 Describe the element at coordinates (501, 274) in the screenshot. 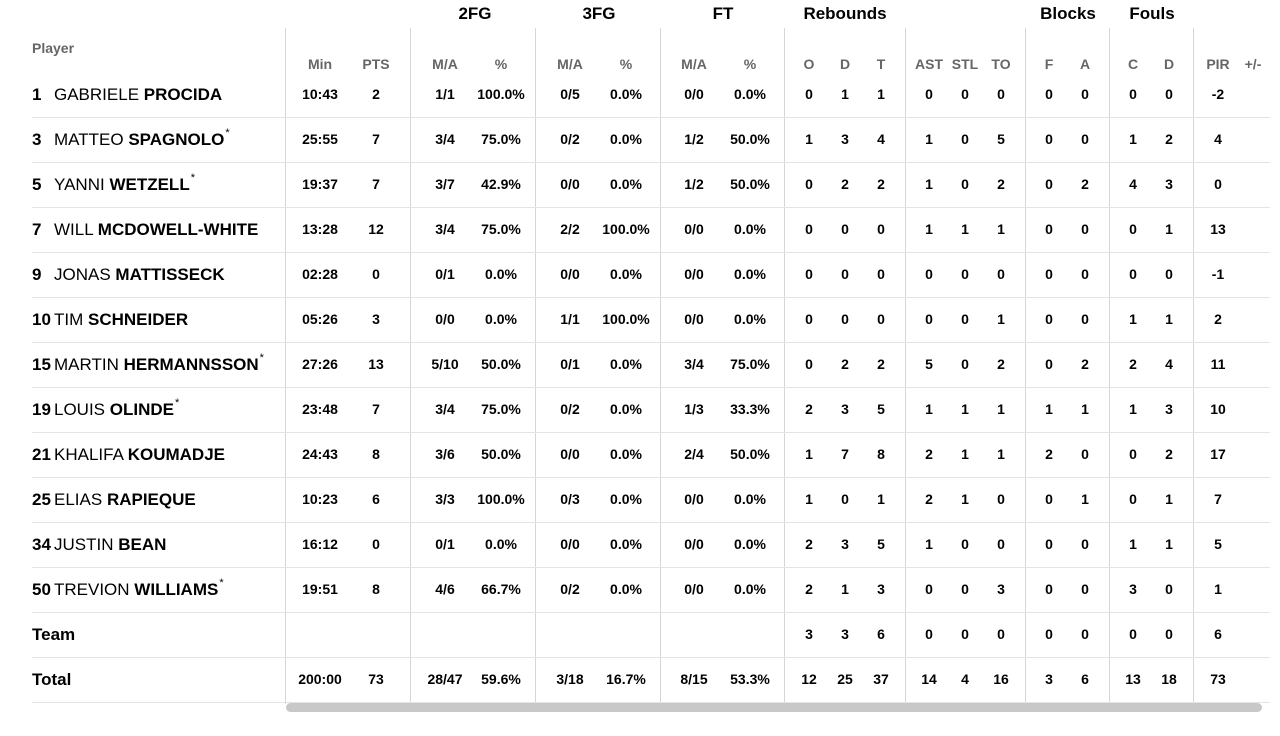

I see `cell-fg2-pct: 0.0%` at that location.